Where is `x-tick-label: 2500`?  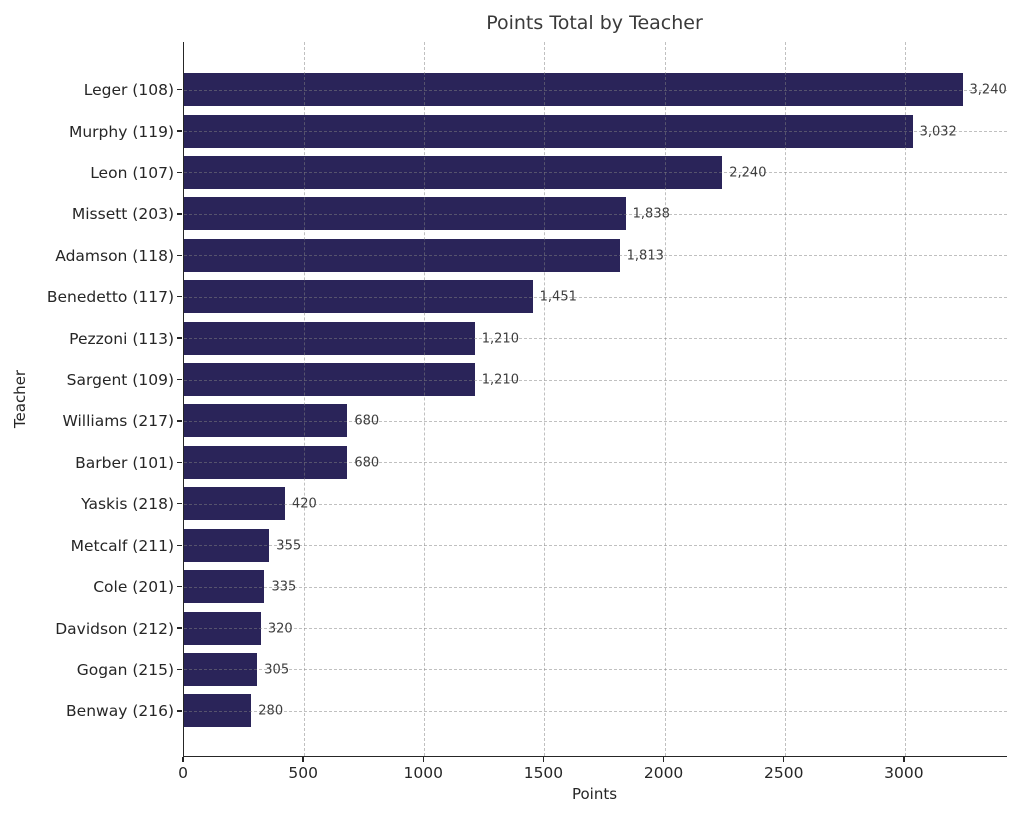 x-tick-label: 2500 is located at coordinates (783, 773).